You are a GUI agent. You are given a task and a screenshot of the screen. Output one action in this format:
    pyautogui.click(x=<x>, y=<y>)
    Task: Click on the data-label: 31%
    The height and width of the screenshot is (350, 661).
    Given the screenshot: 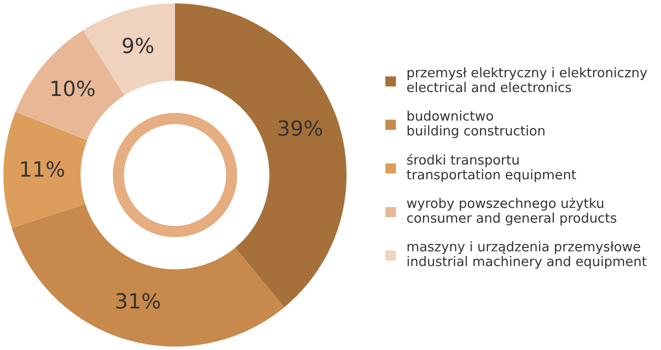 What is the action you would take?
    pyautogui.click(x=138, y=300)
    